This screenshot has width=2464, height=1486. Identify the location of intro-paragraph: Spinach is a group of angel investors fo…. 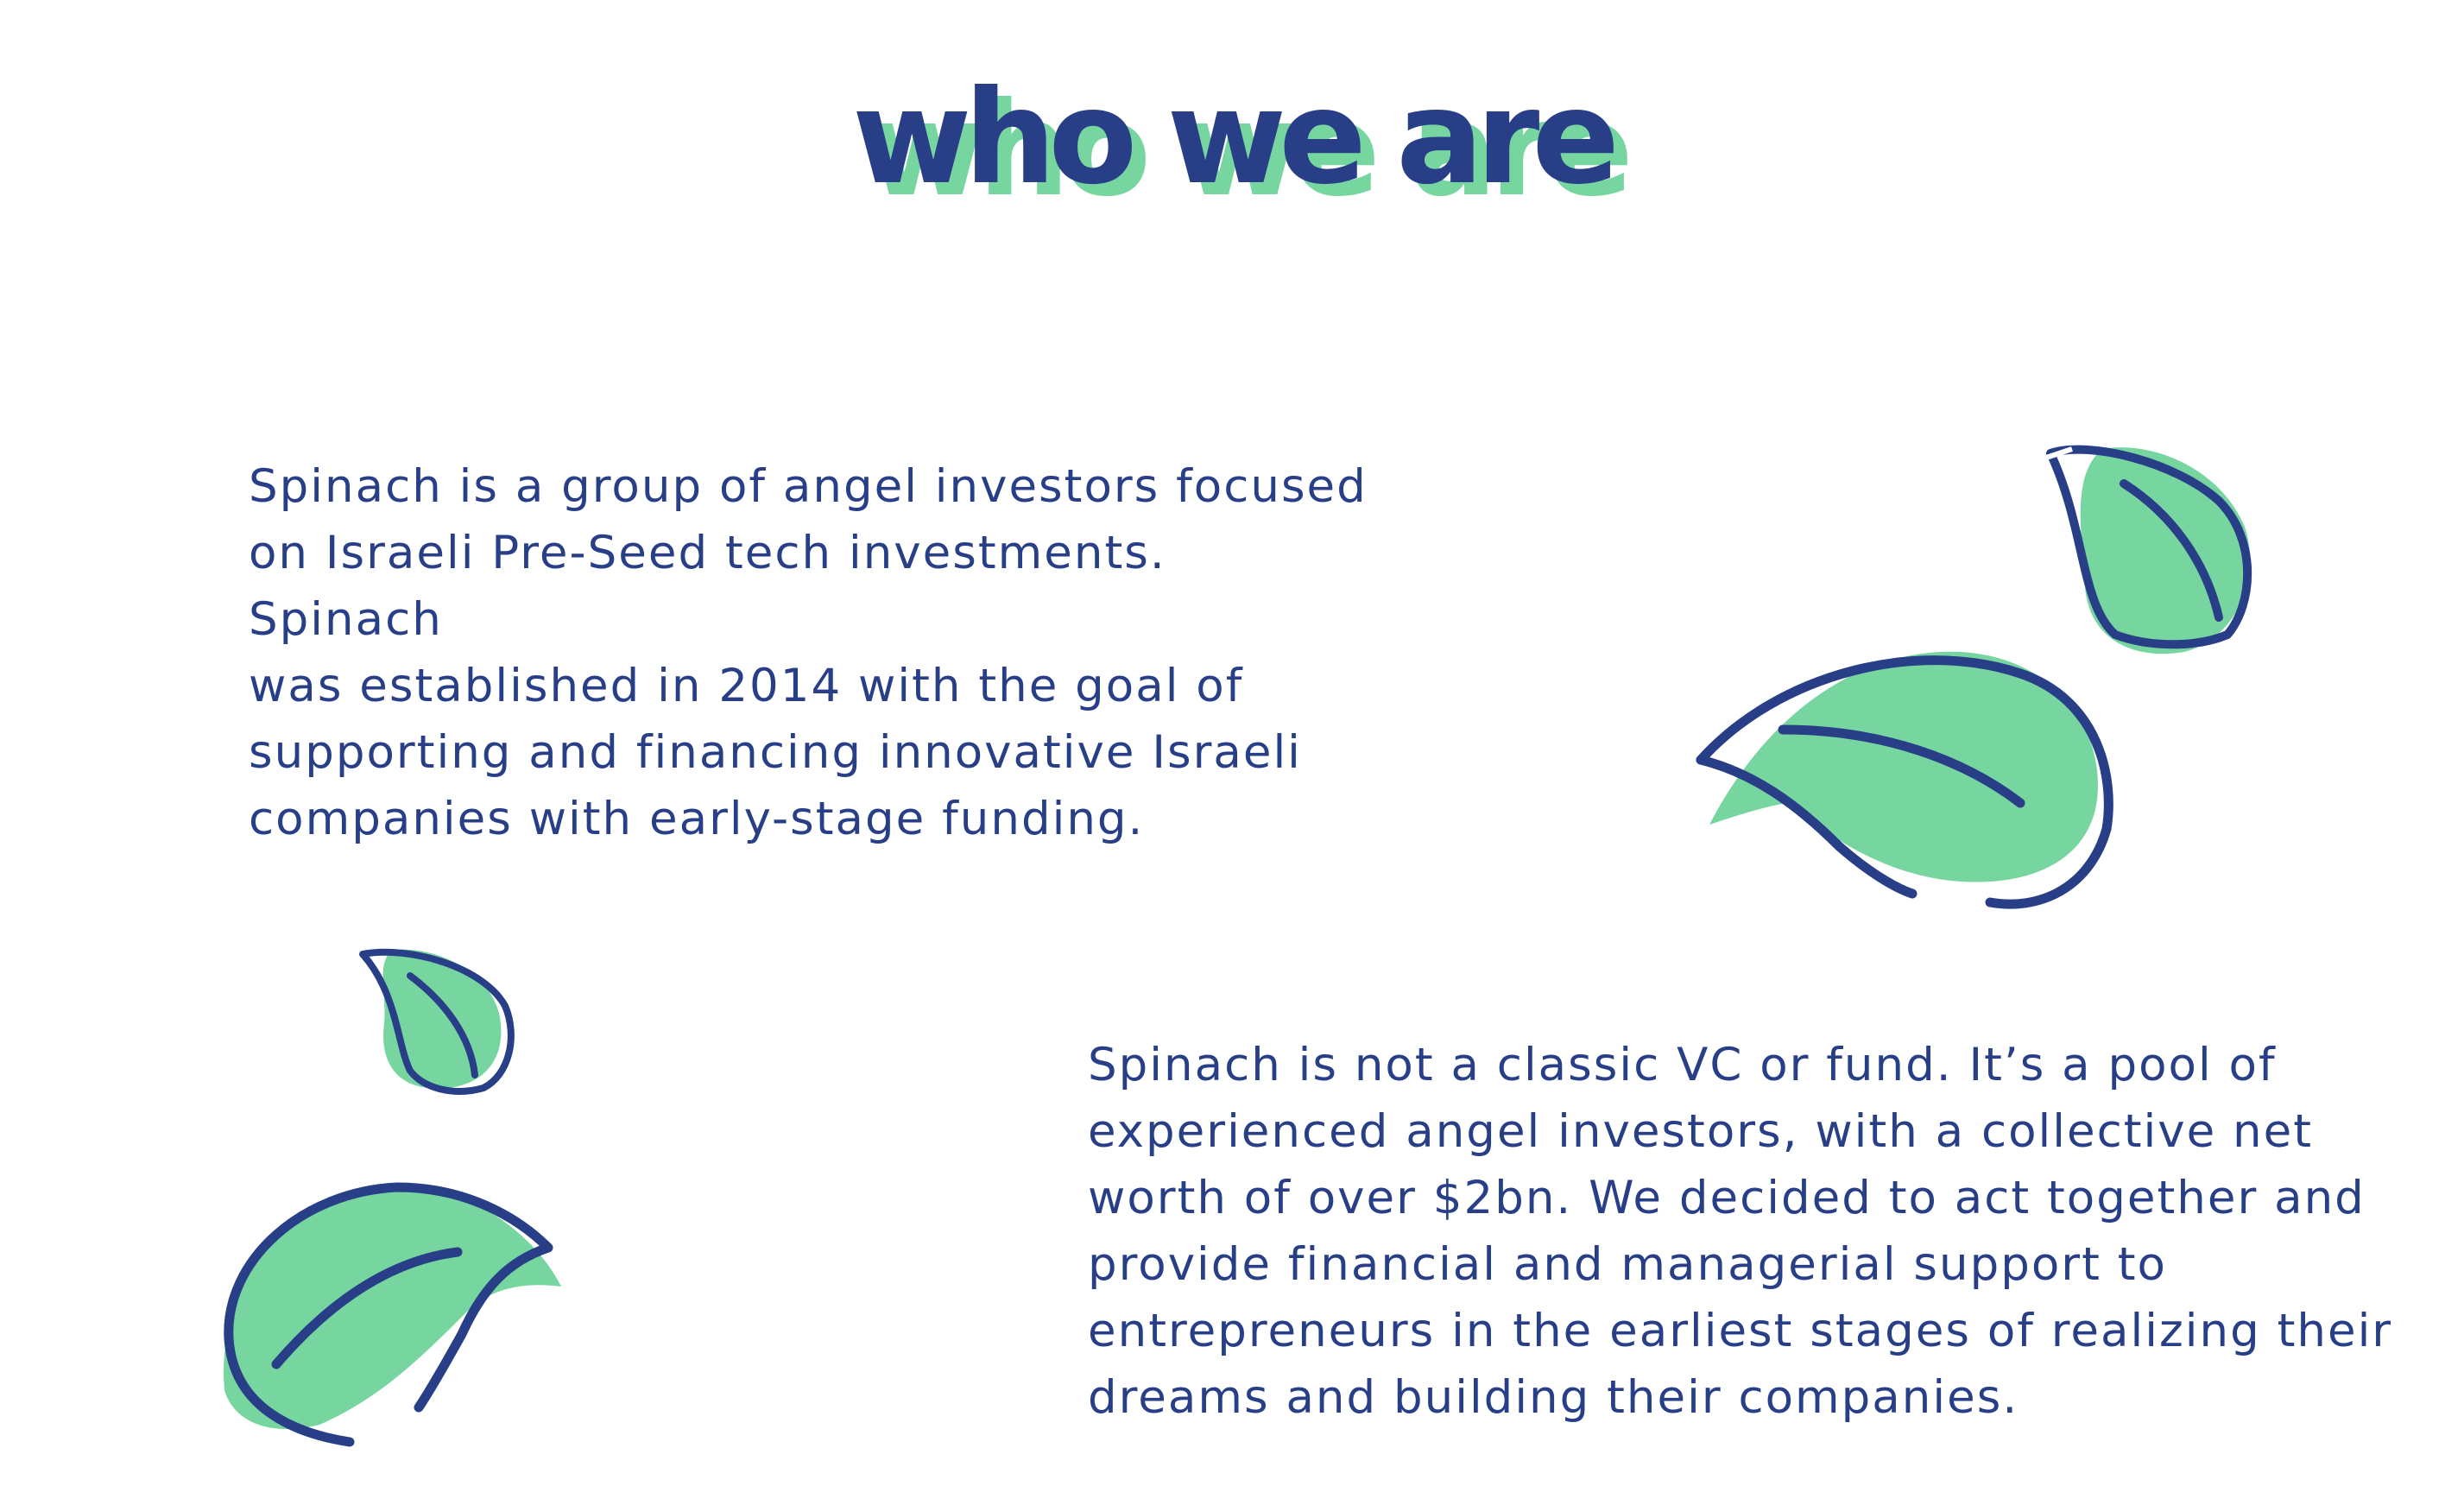
(808, 652).